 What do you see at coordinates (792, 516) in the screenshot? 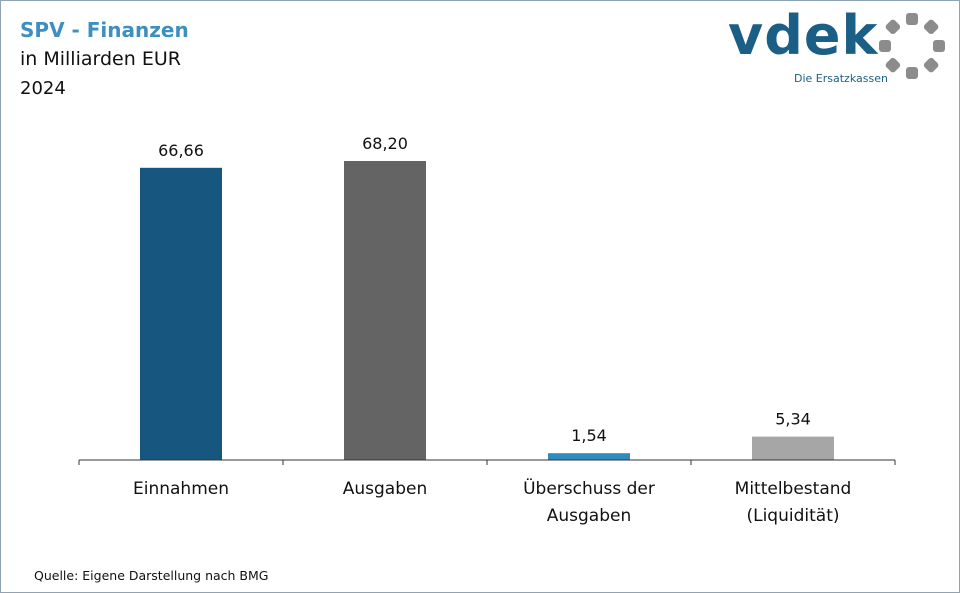
I see `category-label-3-1: (Liquidität)` at bounding box center [792, 516].